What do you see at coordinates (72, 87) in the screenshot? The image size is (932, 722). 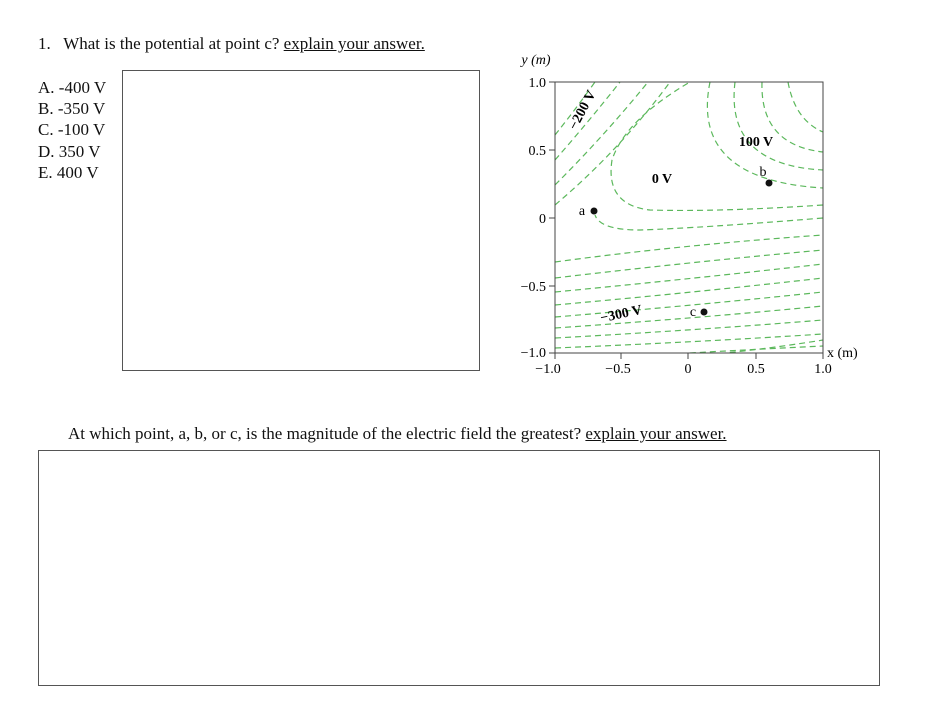 I see `option: A. -400 V` at bounding box center [72, 87].